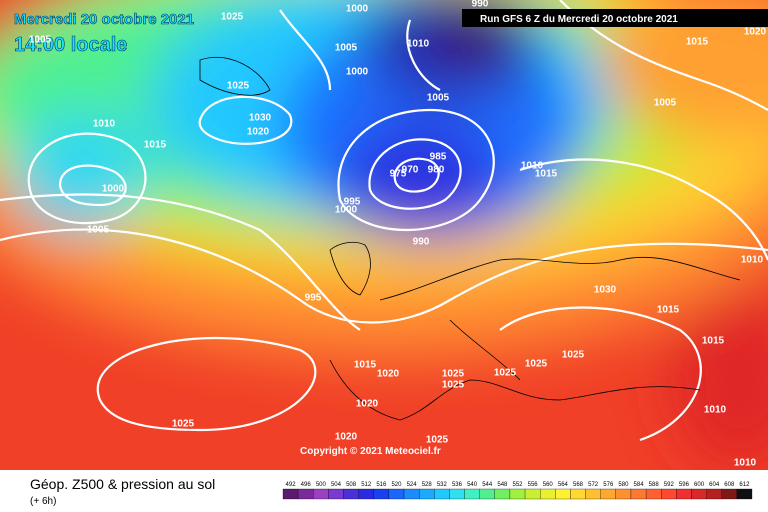 The height and width of the screenshot is (512, 768). What do you see at coordinates (412, 485) in the screenshot?
I see `legend-label: 524` at bounding box center [412, 485].